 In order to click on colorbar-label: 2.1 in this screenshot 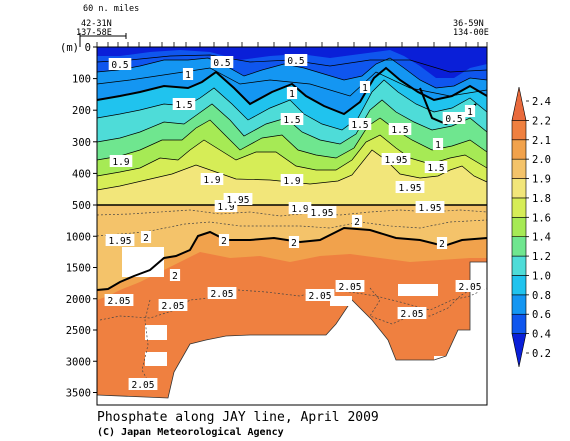, I will do `click(541, 141)`.